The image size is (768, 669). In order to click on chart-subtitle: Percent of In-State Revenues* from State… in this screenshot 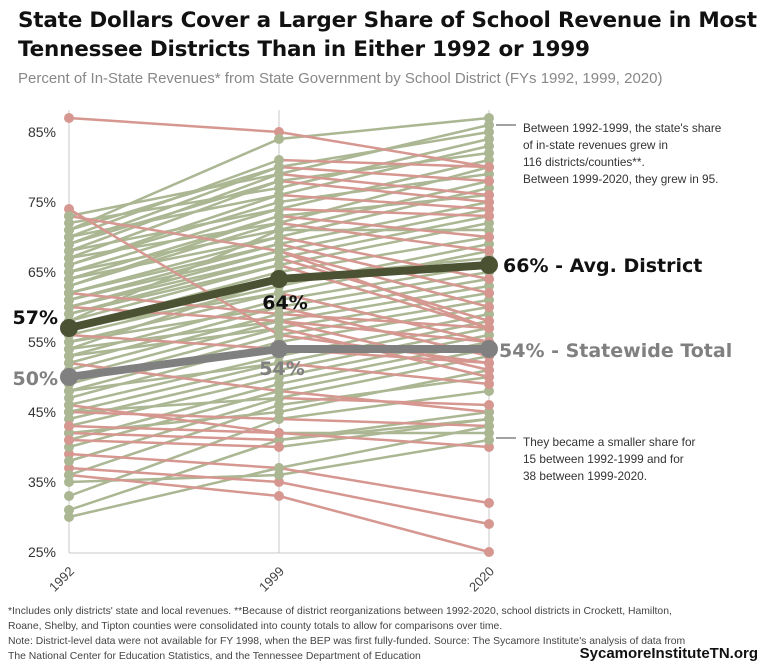, I will do `click(340, 78)`.